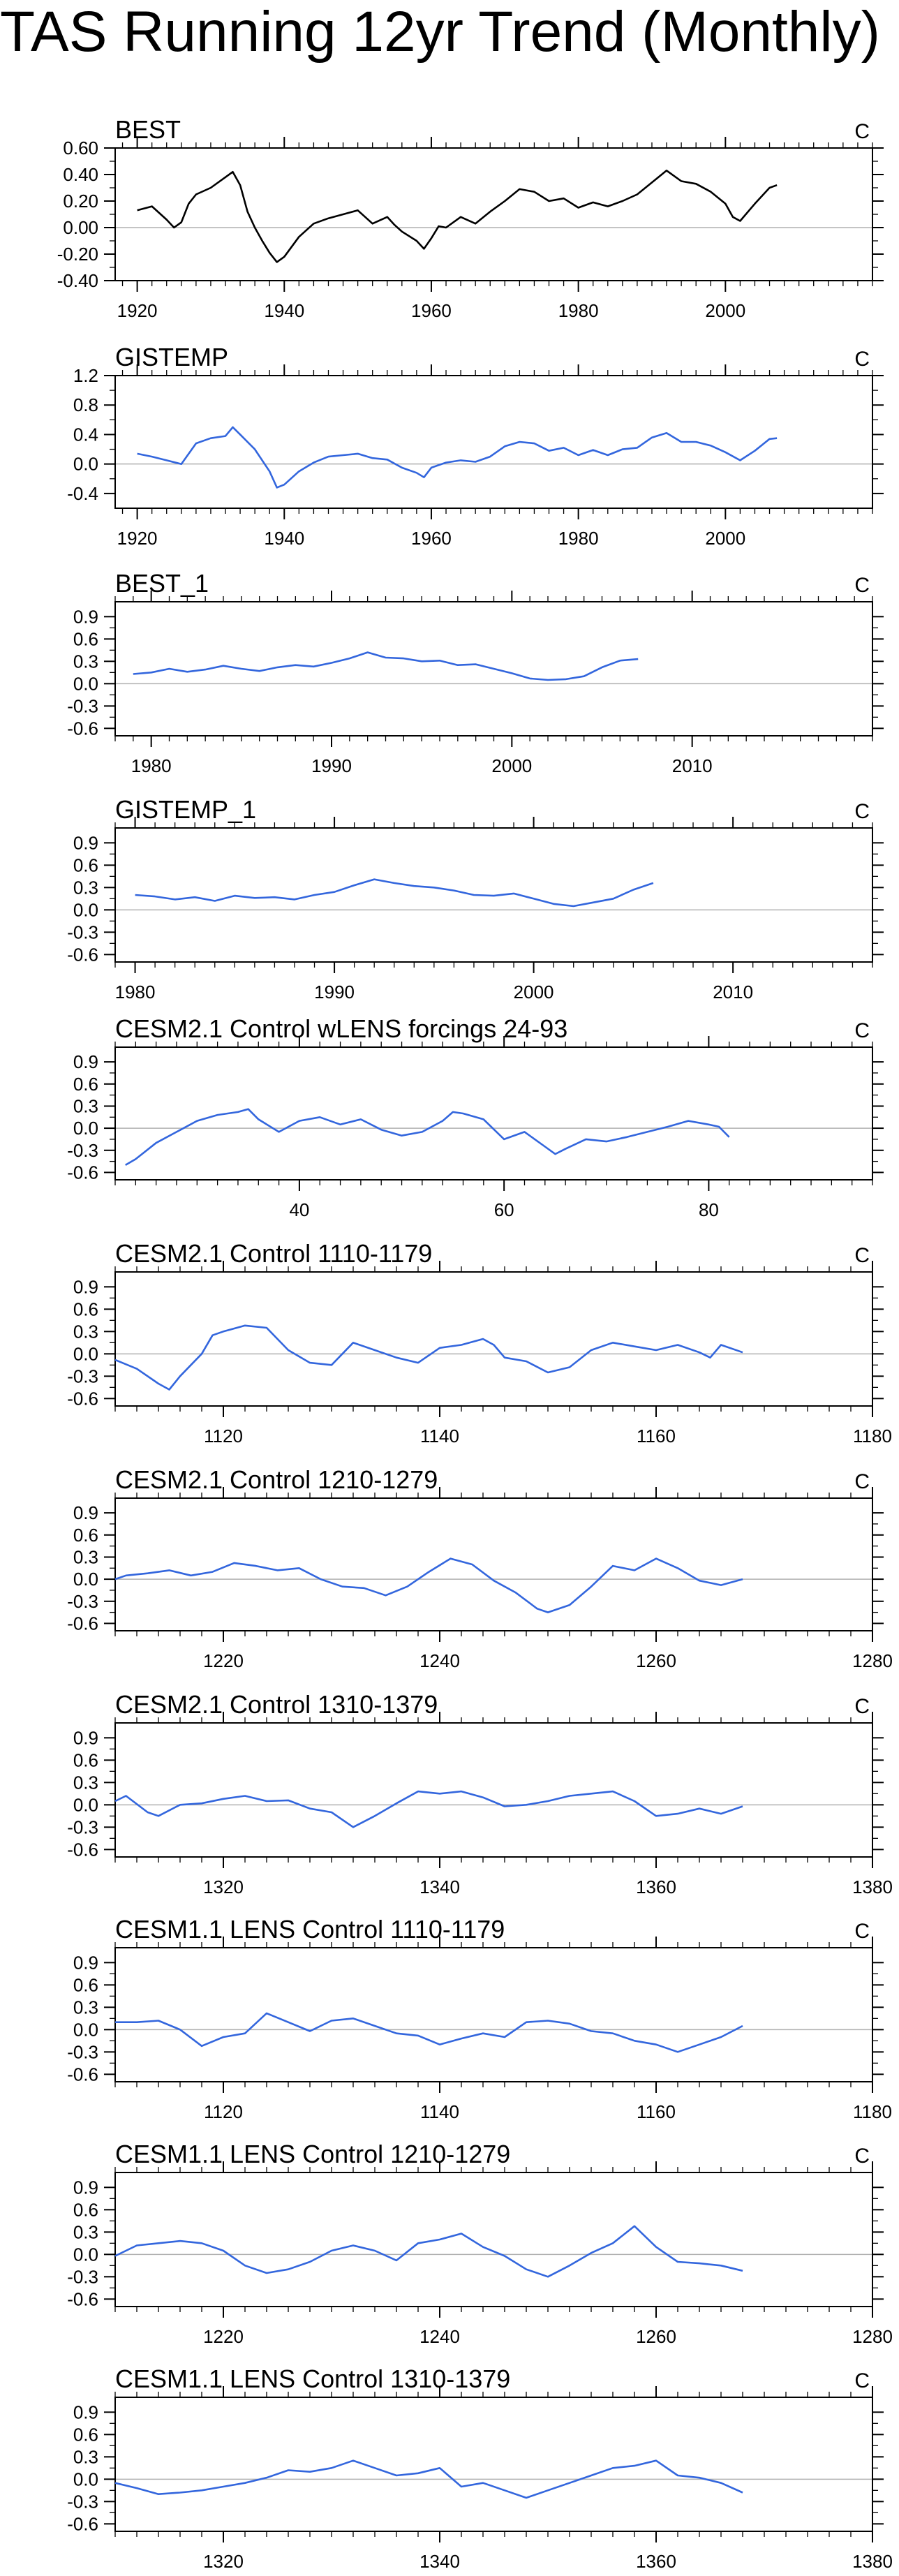 Image resolution: width=899 pixels, height=2576 pixels. I want to click on x-tick-label: 1240, so click(440, 2336).